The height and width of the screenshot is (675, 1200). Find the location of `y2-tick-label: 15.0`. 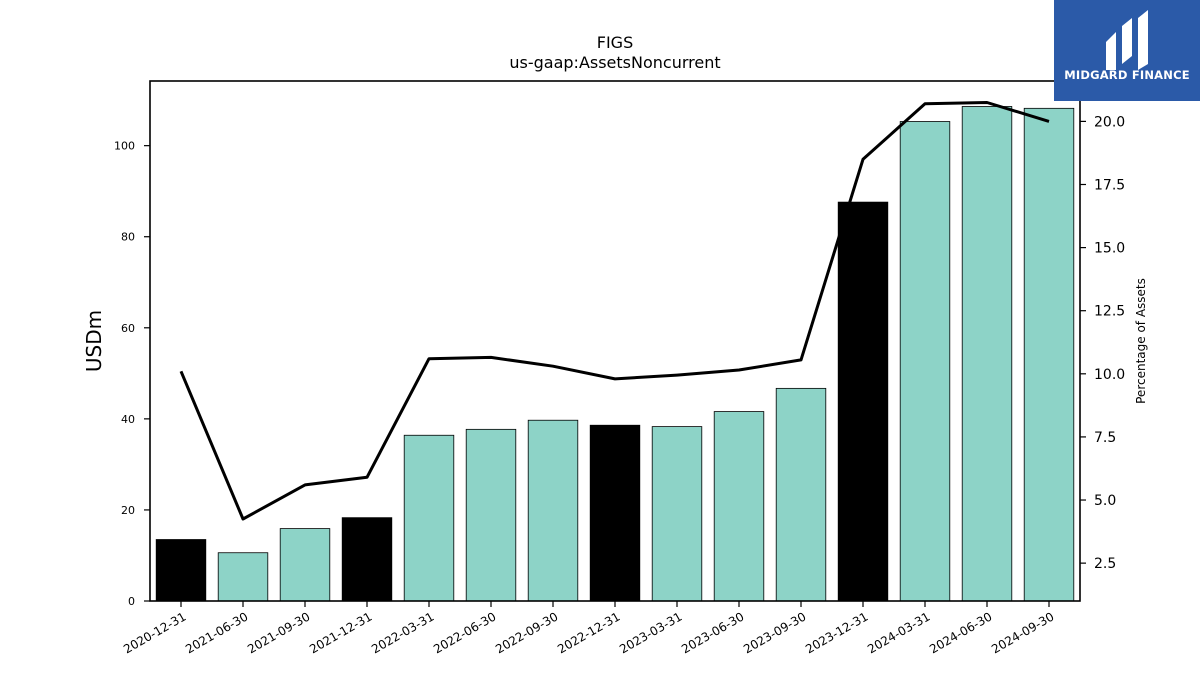

y2-tick-label: 15.0 is located at coordinates (1109, 249).